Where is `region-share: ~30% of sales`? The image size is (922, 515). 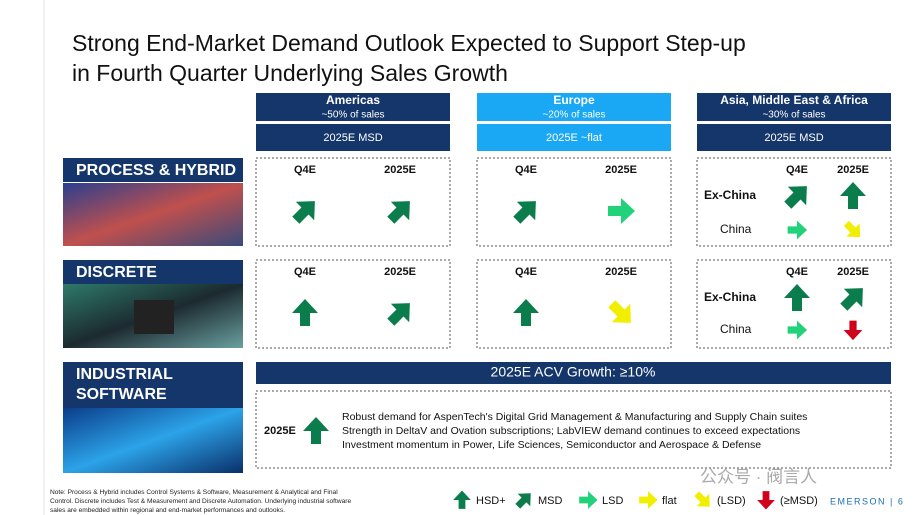
region-share: ~30% of sales is located at coordinates (793, 115).